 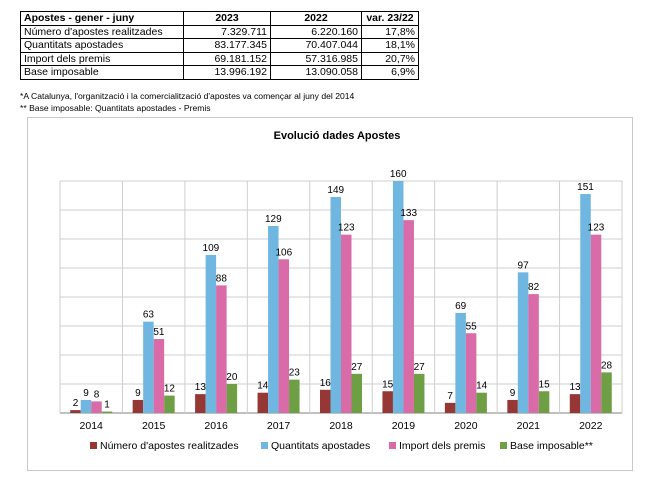 What do you see at coordinates (222, 278) in the screenshot?
I see `data-label: 88` at bounding box center [222, 278].